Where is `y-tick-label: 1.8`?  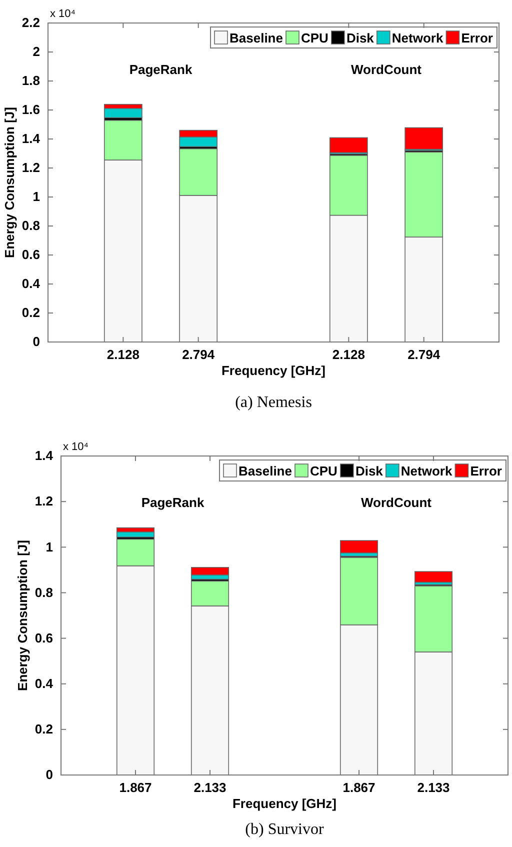 y-tick-label: 1.8 is located at coordinates (31, 80).